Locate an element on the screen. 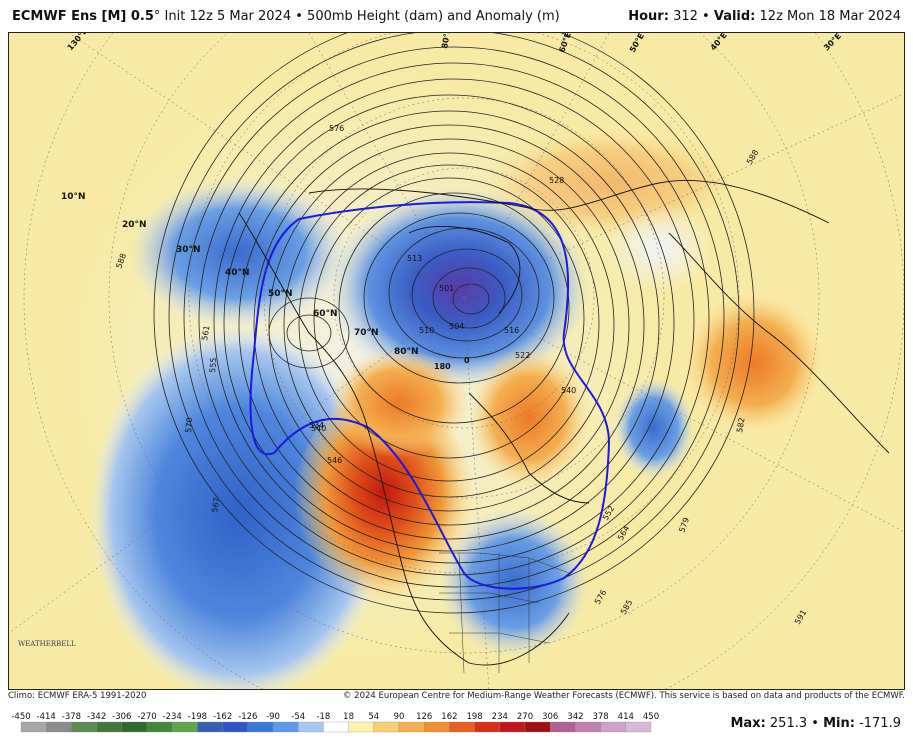 Image resolution: width=913 pixels, height=750 pixels. lat-label-20n: 20°N is located at coordinates (134, 225).